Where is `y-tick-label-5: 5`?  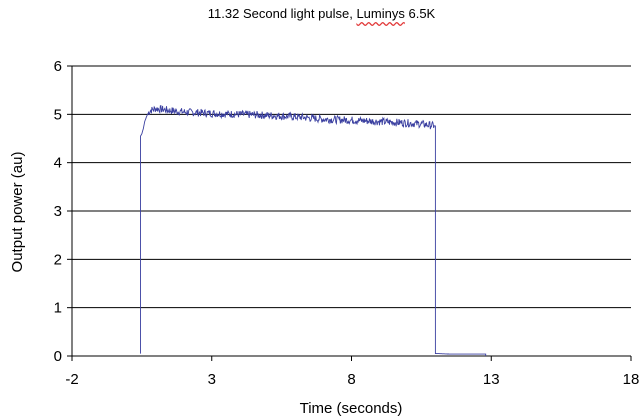 y-tick-label-5: 5 is located at coordinates (58, 114).